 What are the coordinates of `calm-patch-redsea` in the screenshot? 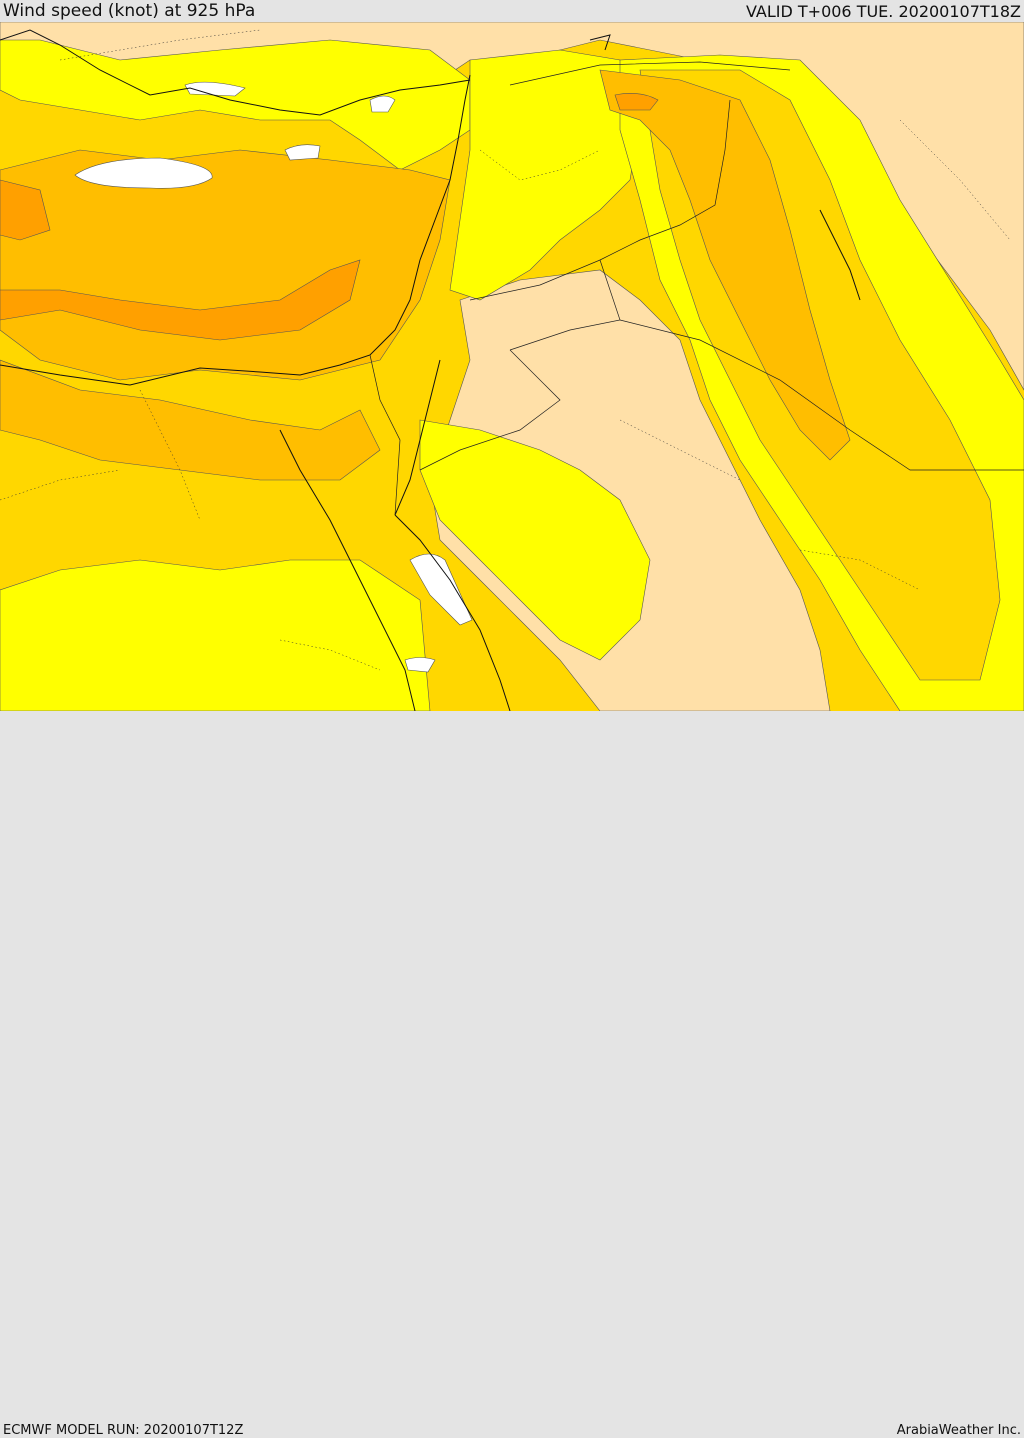 It's located at (441, 589).